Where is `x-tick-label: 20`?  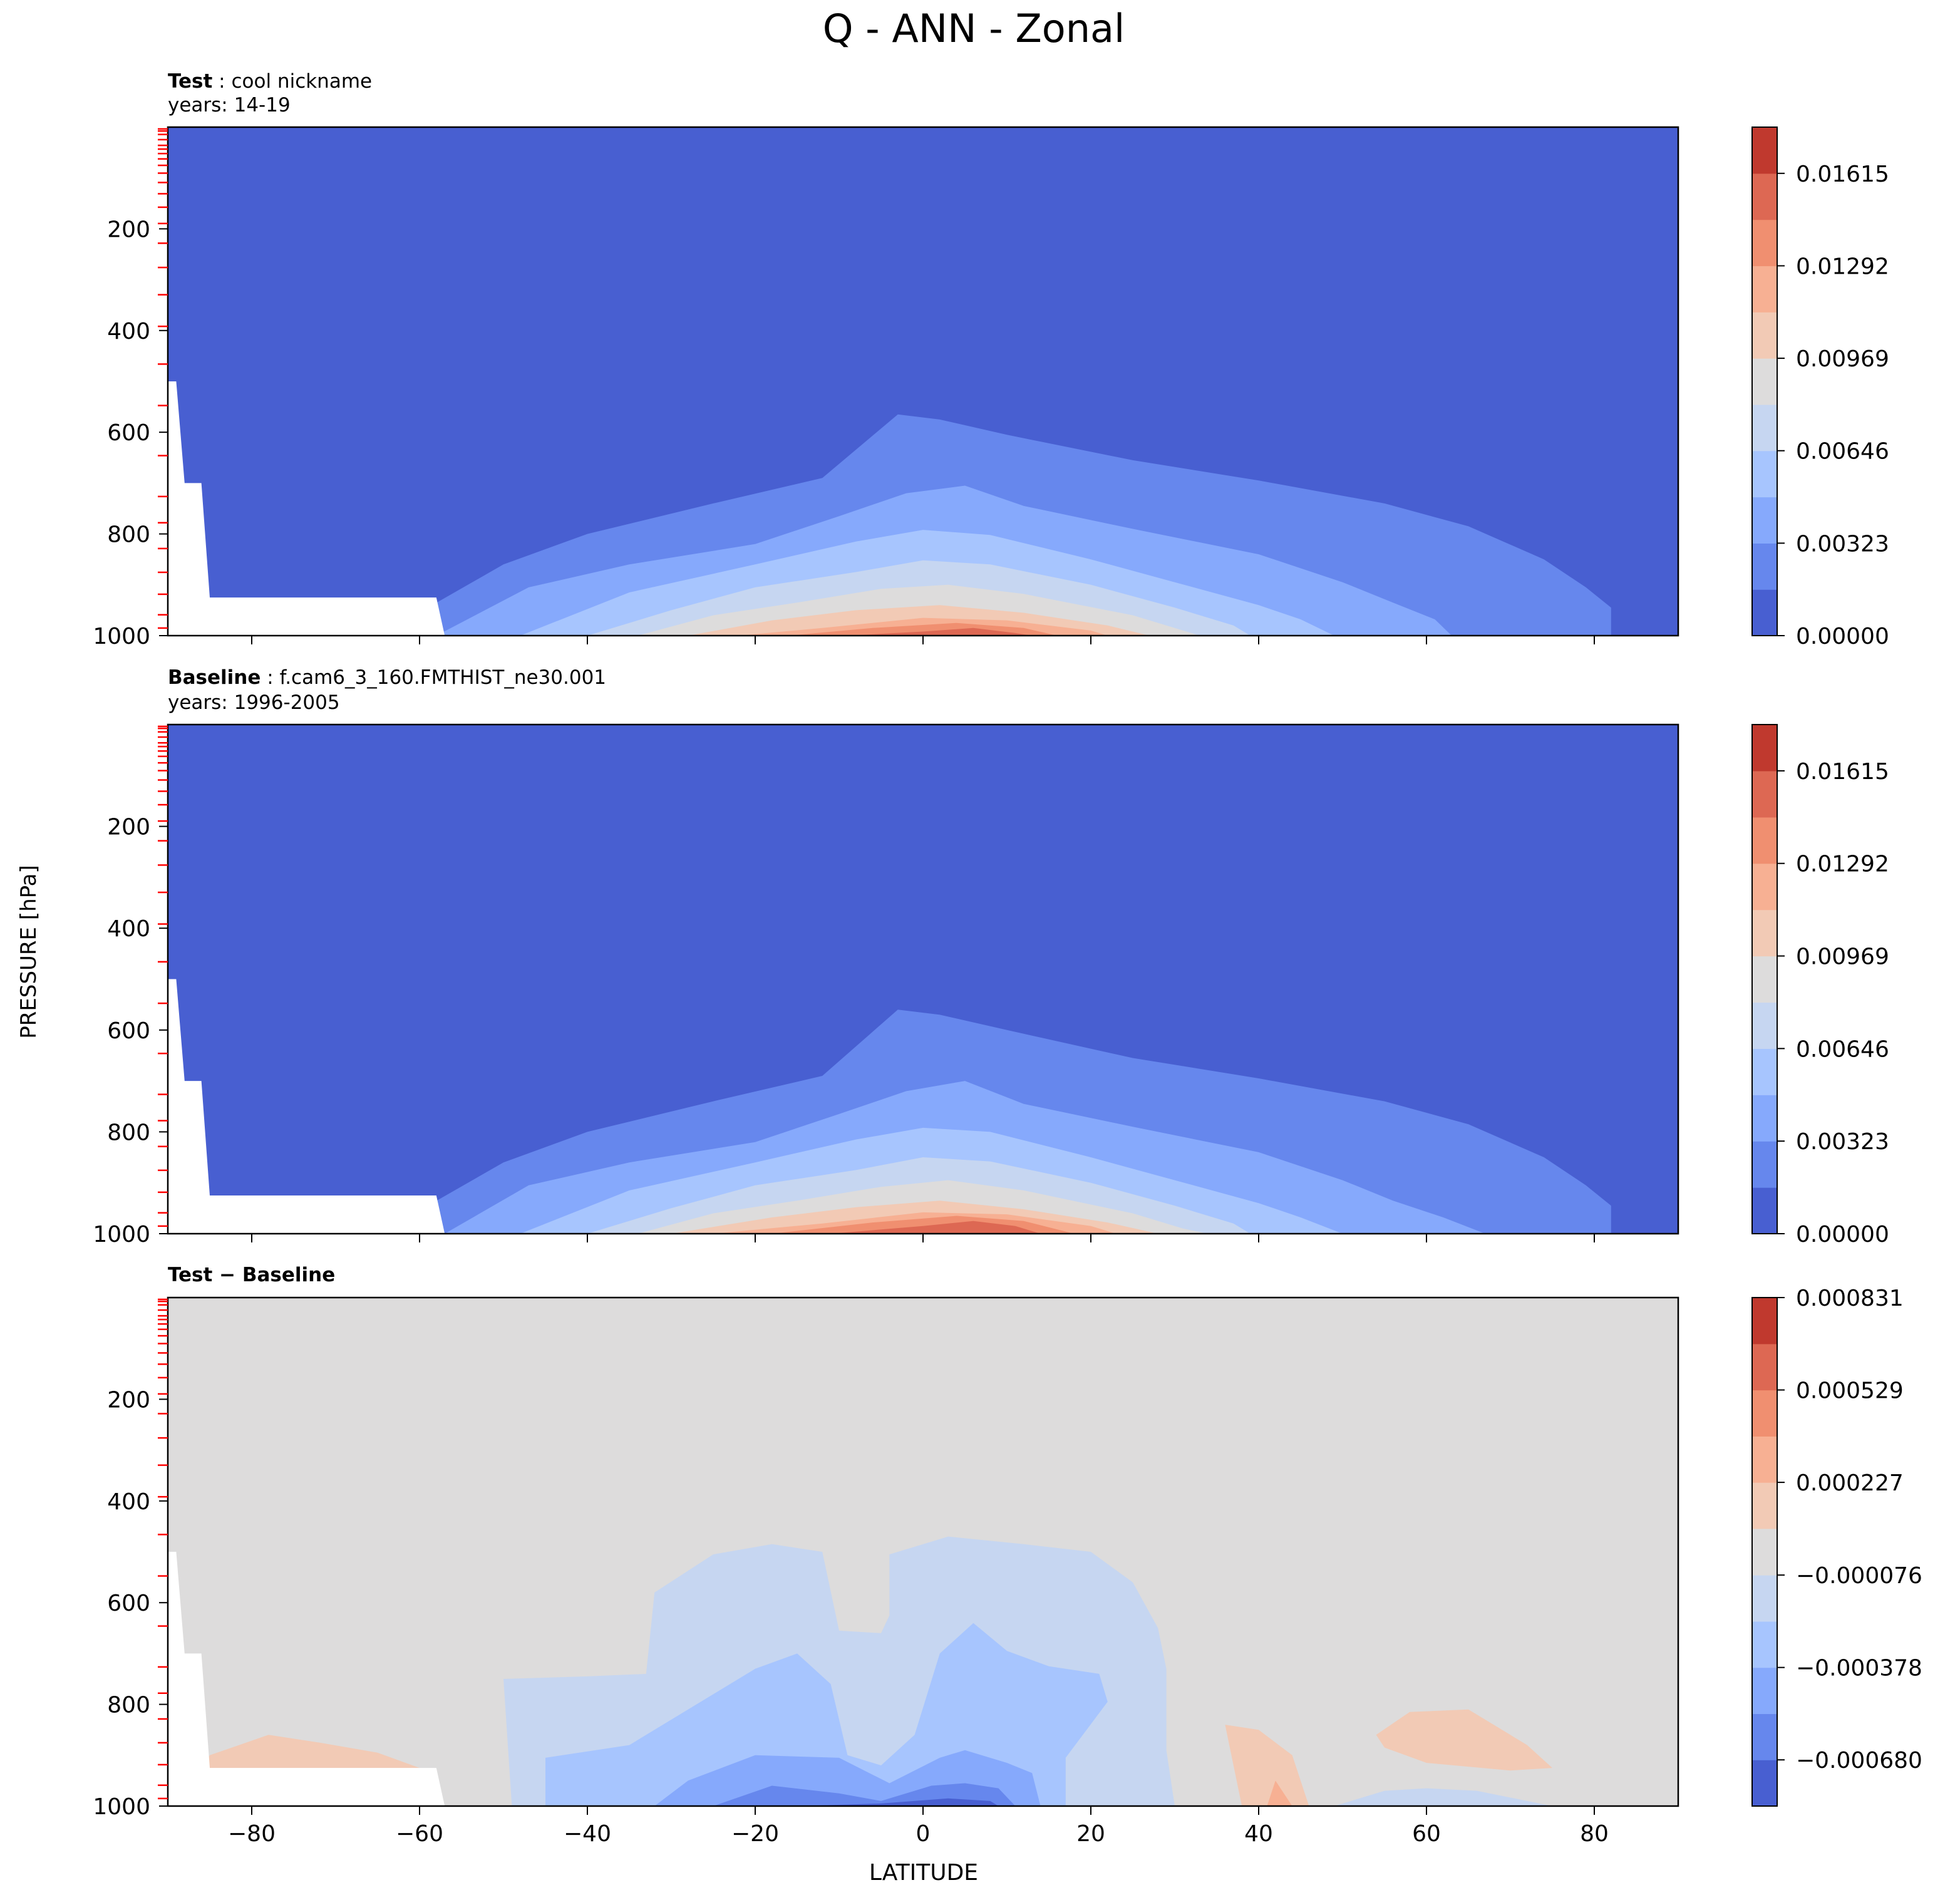
x-tick-label: 20 is located at coordinates (1090, 1834).